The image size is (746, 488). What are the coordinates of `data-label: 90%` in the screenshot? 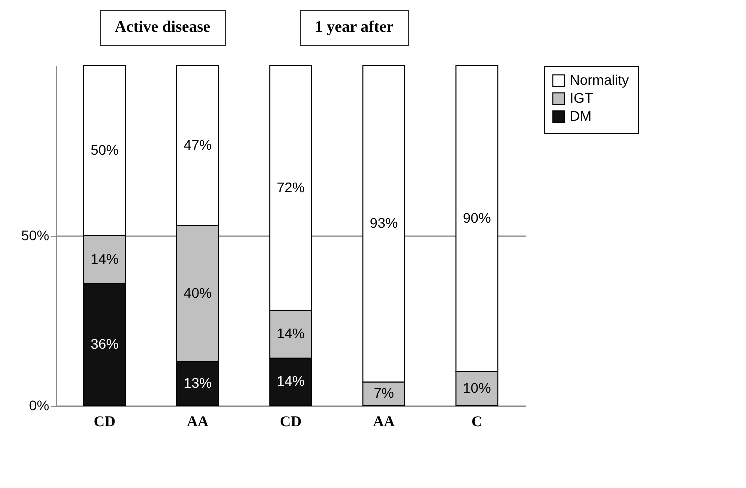 It's located at (477, 218).